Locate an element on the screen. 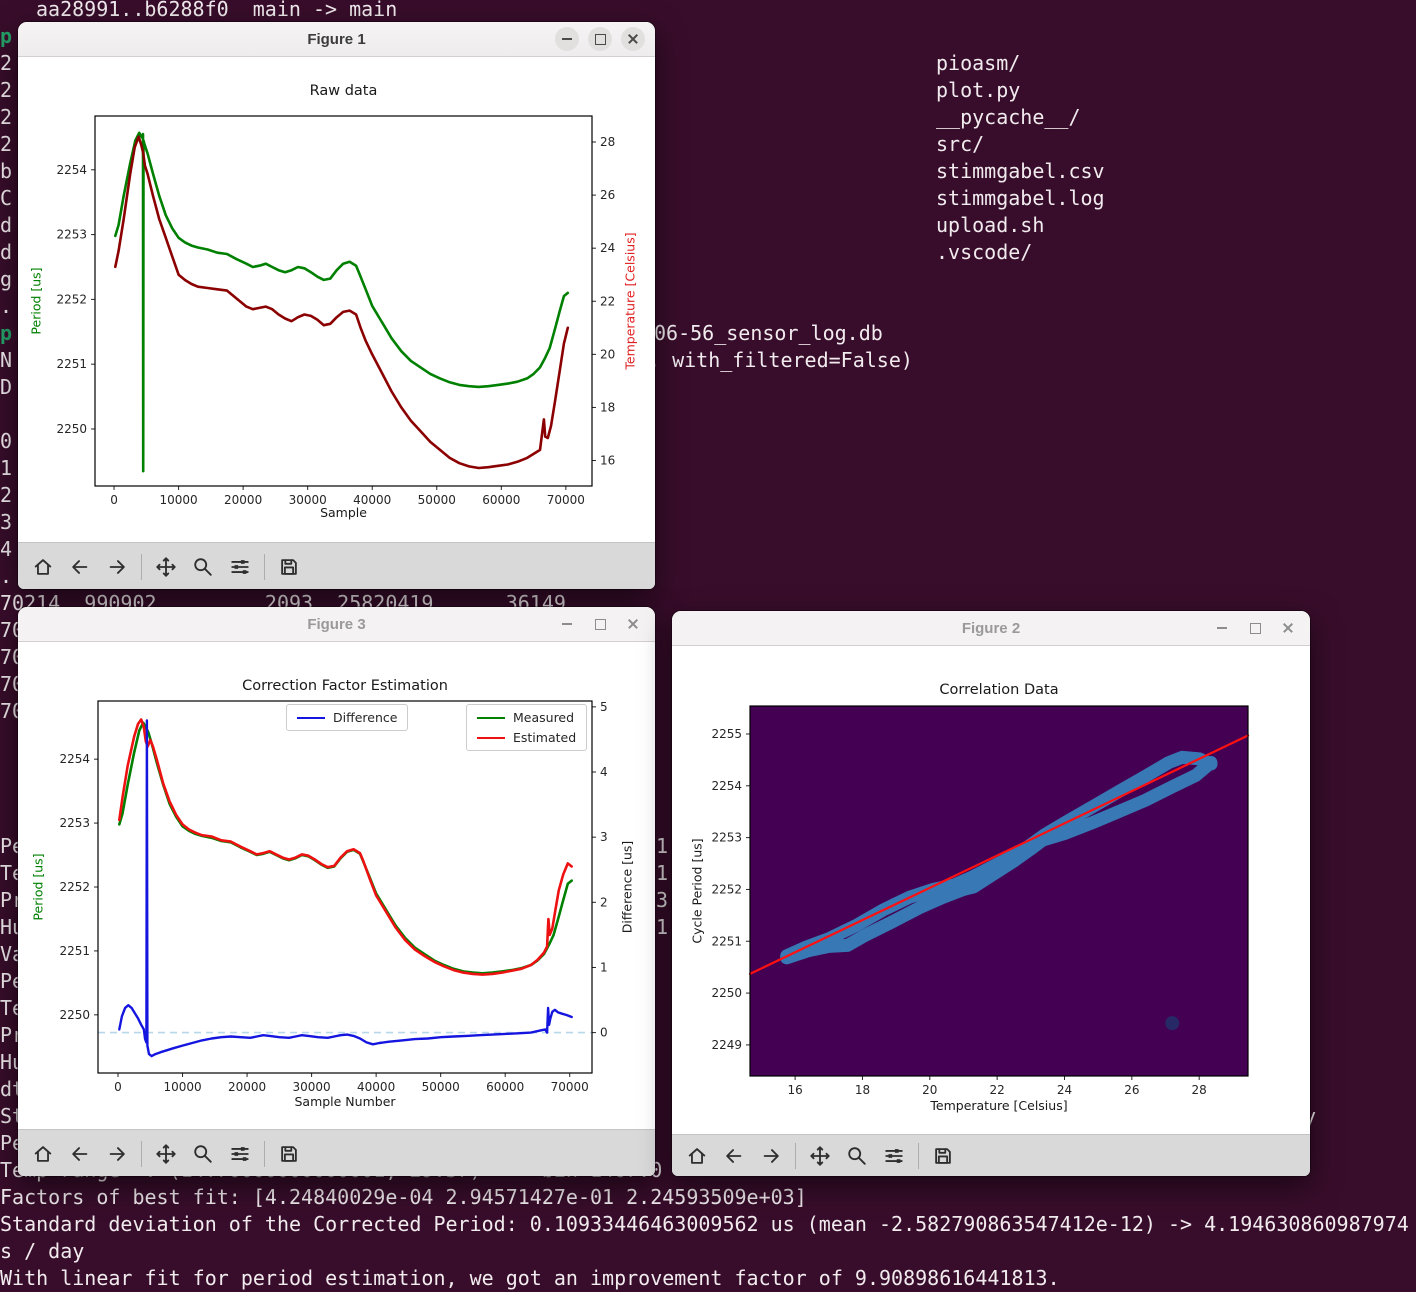 The height and width of the screenshot is (1292, 1416). left-y-axis-label: Period [us] is located at coordinates (38, 887).